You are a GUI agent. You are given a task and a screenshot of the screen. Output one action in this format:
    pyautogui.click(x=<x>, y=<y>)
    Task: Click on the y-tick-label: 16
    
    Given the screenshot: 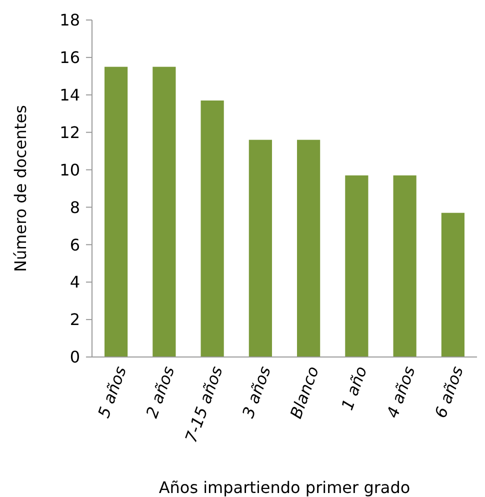 What is the action you would take?
    pyautogui.click(x=70, y=58)
    